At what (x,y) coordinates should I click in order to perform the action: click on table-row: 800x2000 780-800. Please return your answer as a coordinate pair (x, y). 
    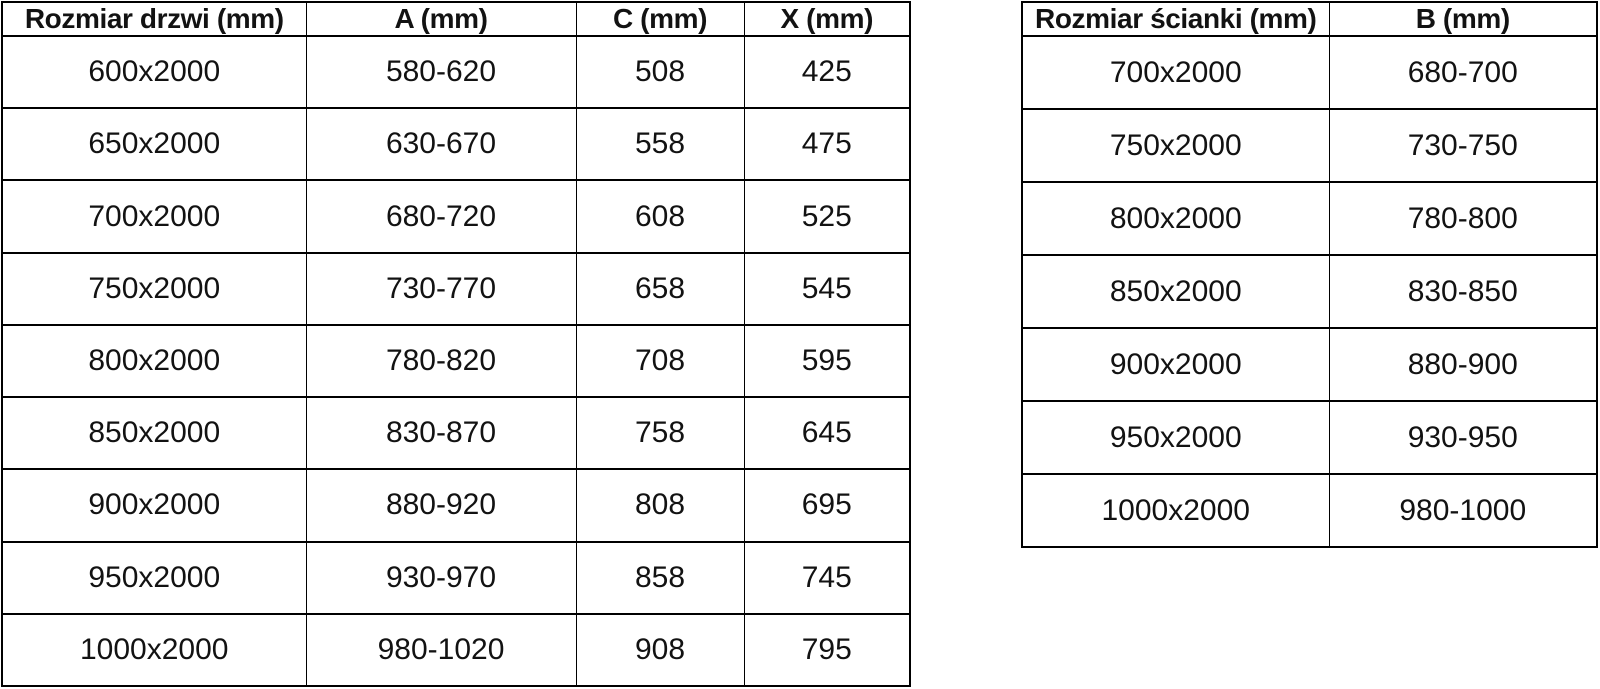
    Looking at the image, I should click on (1309, 218).